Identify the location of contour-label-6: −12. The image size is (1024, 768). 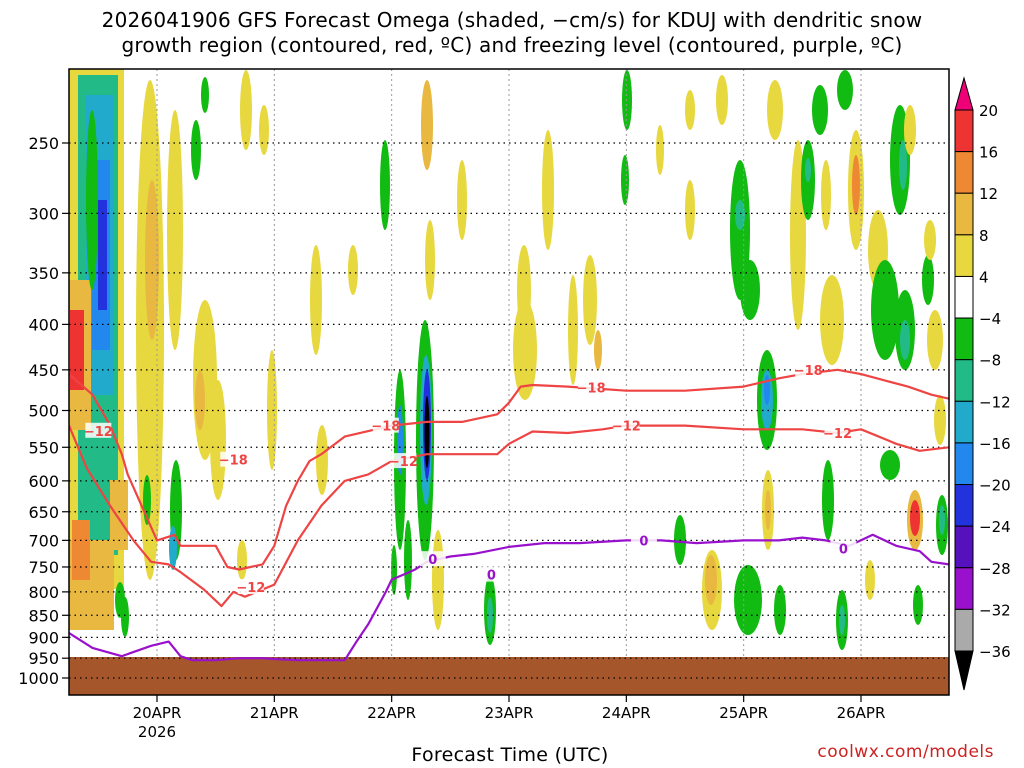
(626, 427).